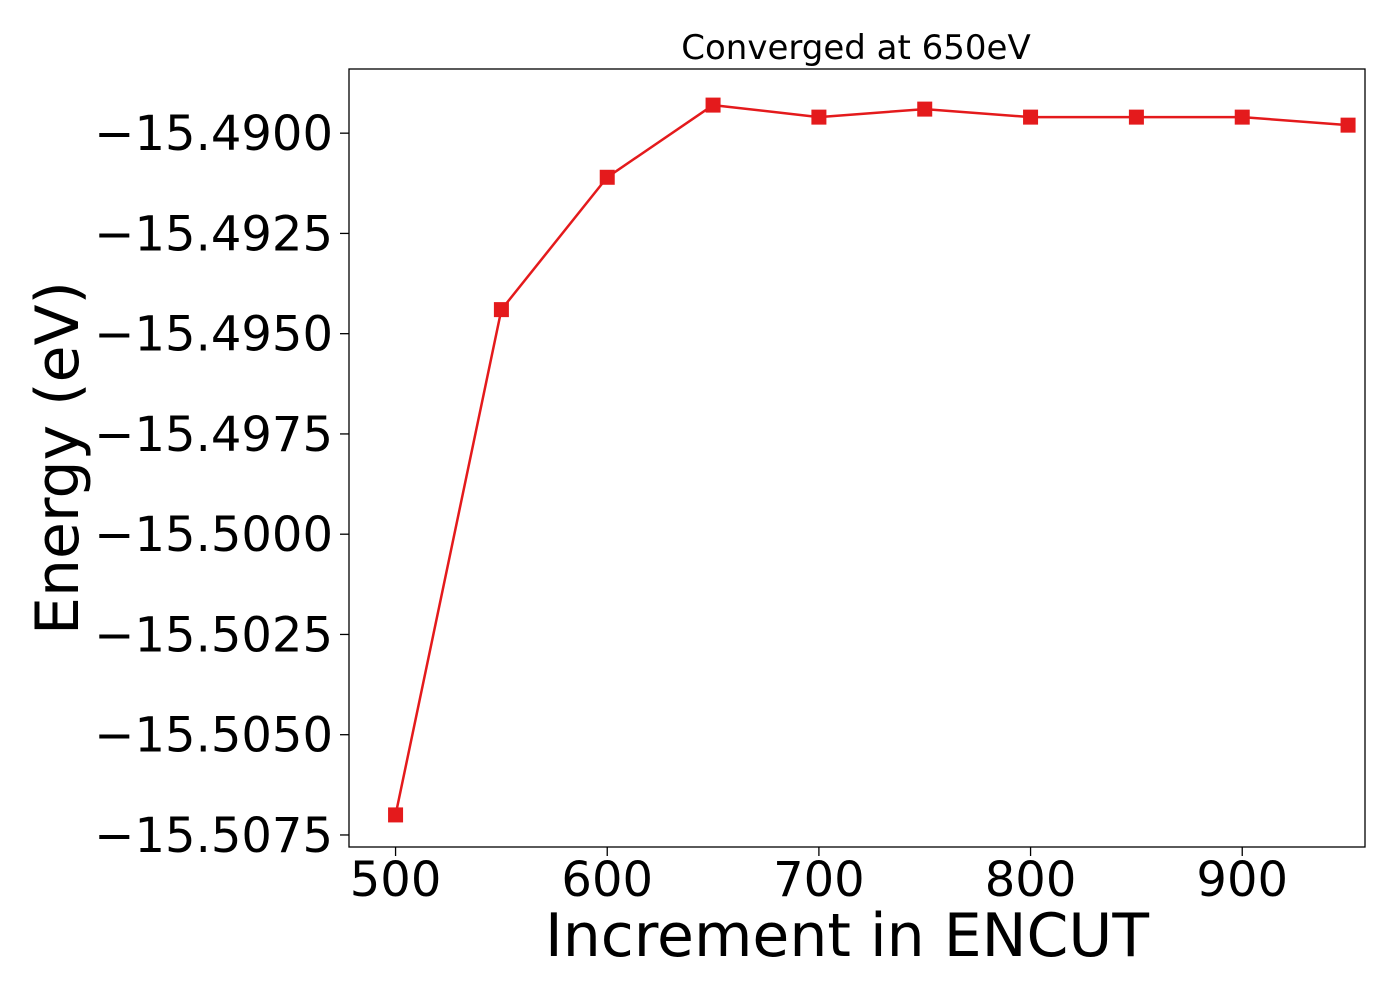 The image size is (1400, 1000). I want to click on y-tick-label: −15.5050, so click(213, 736).